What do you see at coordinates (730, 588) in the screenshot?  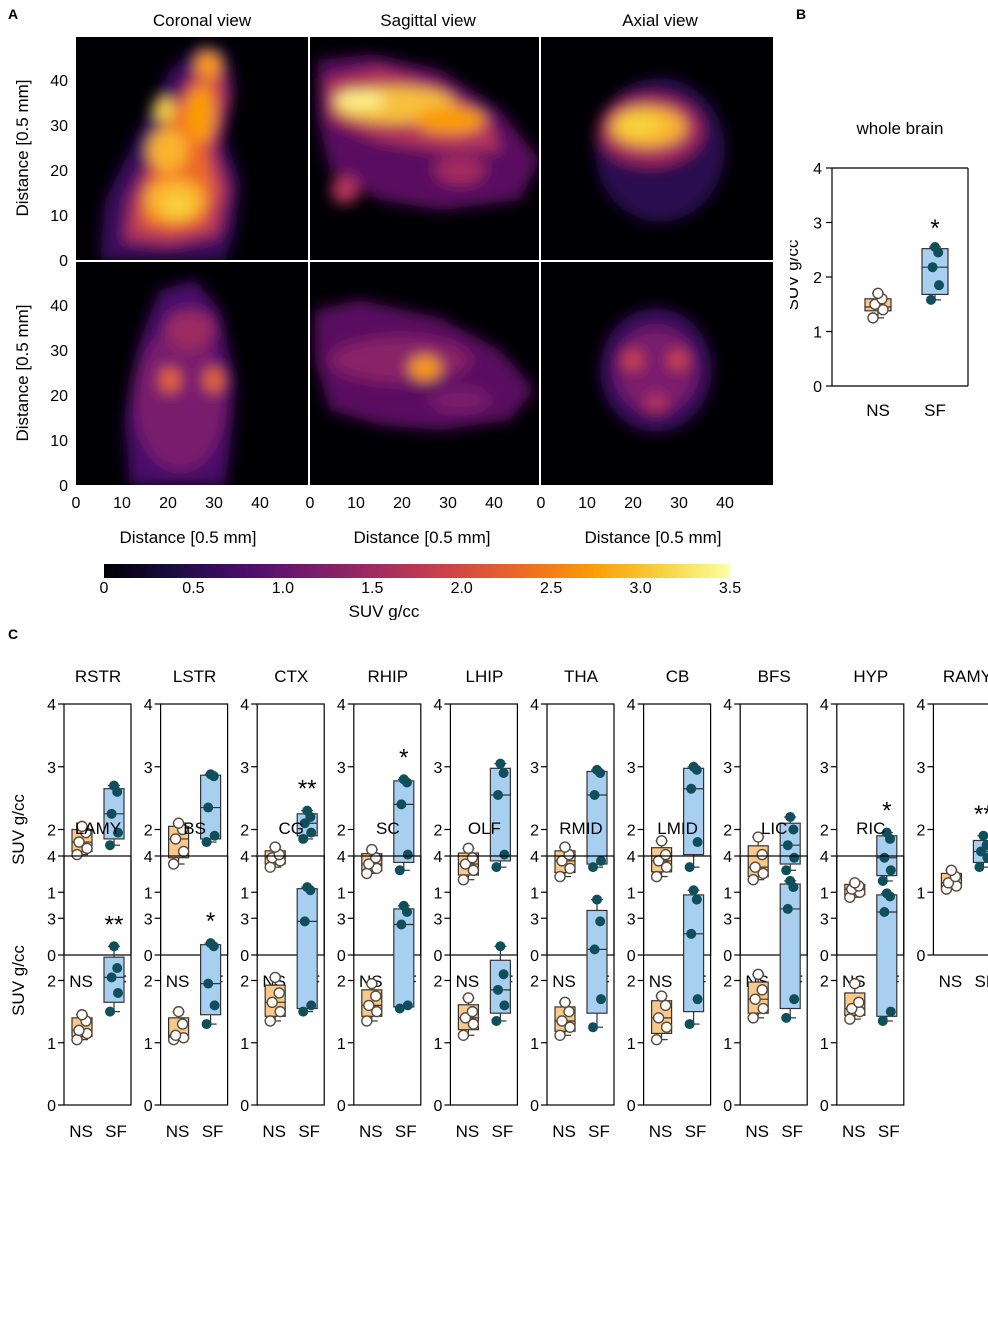 I see `colorbar-tick-label: 3.5` at bounding box center [730, 588].